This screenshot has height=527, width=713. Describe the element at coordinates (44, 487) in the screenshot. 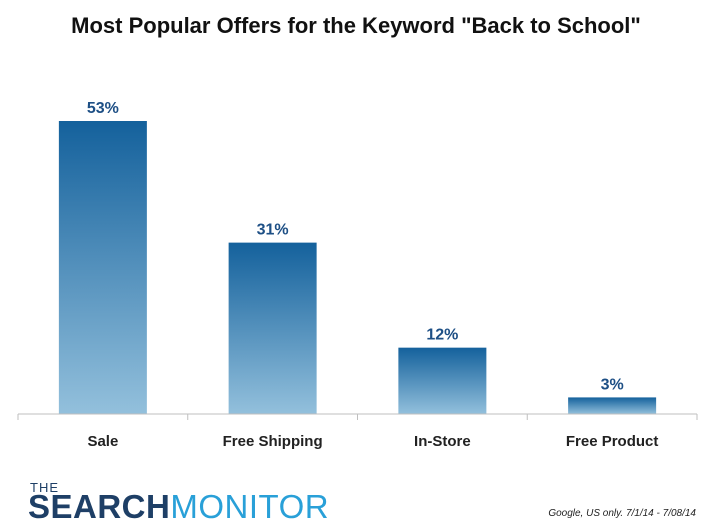

I see `logo-the-text: THE` at that location.